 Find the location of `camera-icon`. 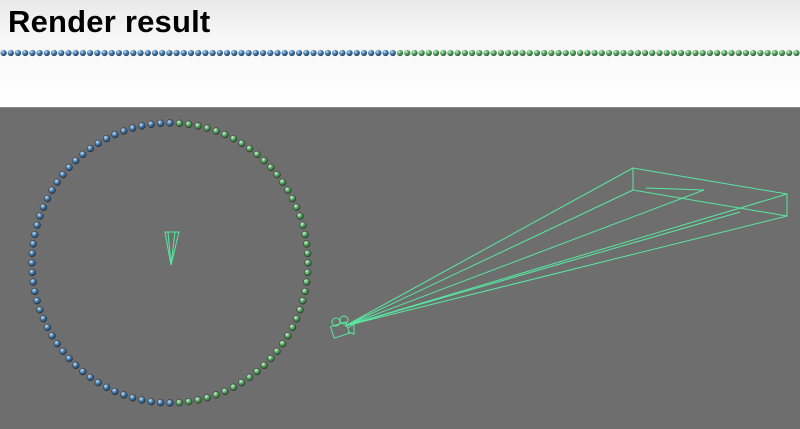

camera-icon is located at coordinates (342, 327).